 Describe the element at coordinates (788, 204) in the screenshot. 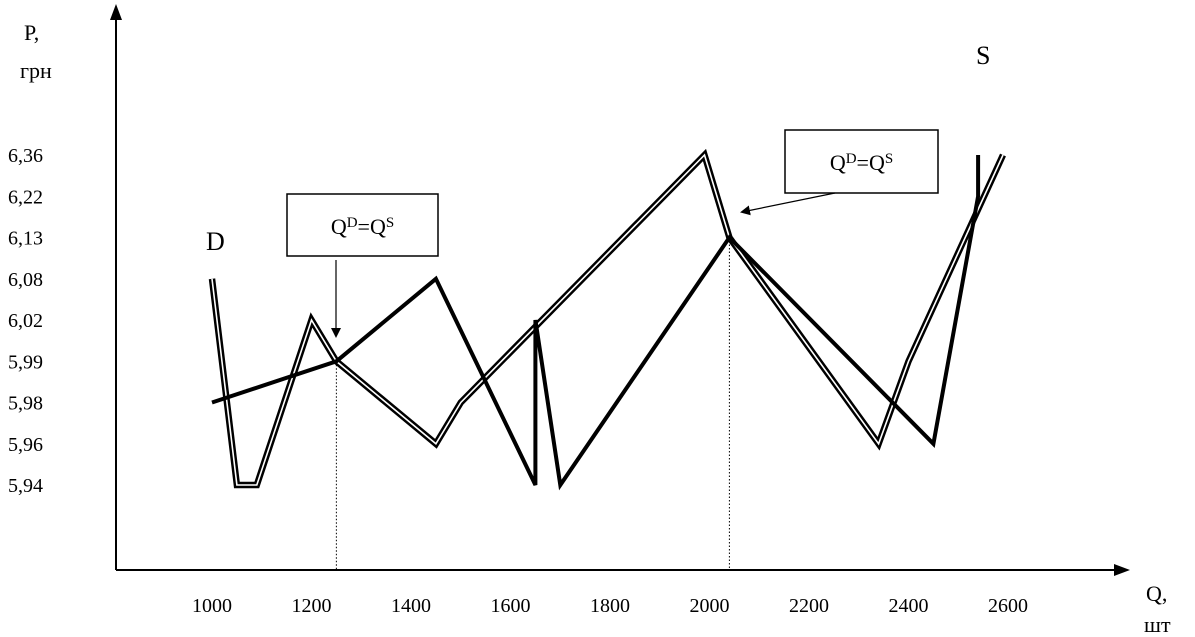

I see `annotation-arrow` at that location.